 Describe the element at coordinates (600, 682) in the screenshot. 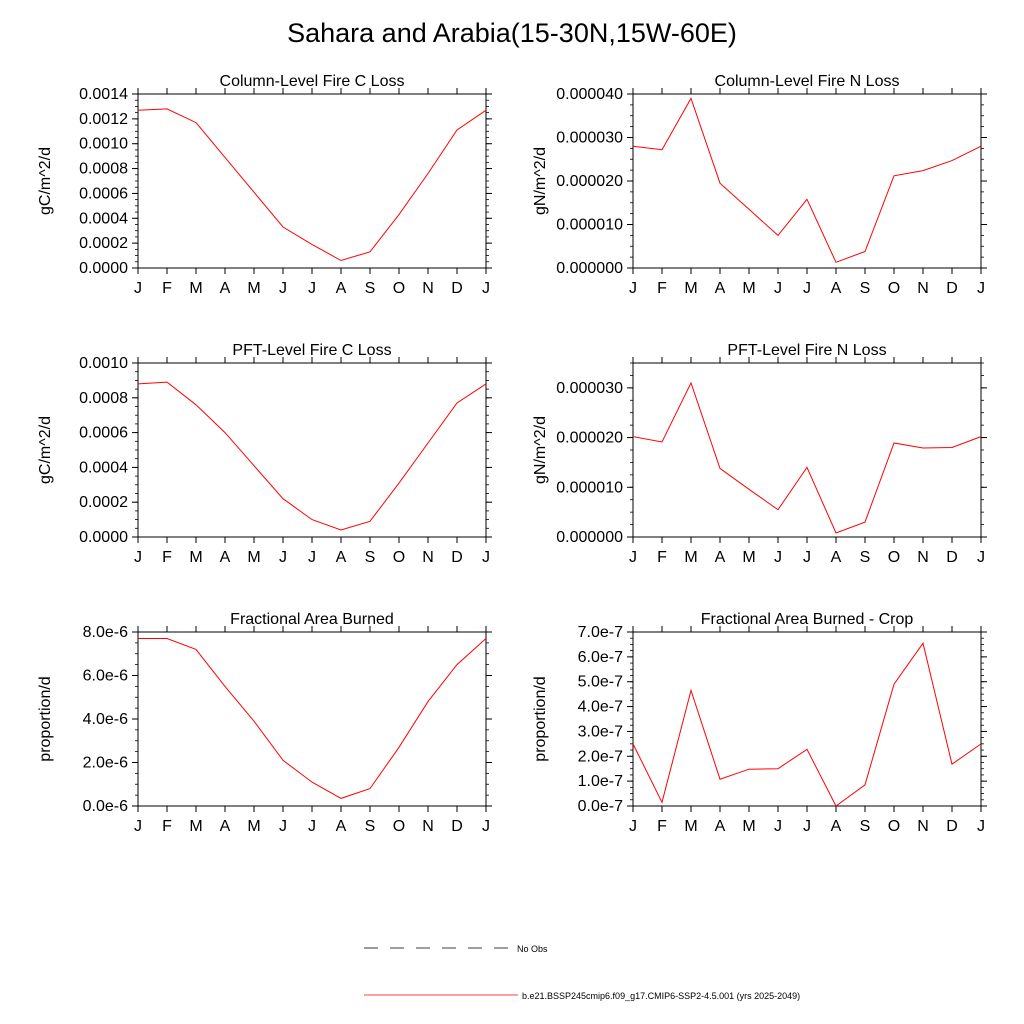

I see `y-tick-label: 5.0e-7` at that location.